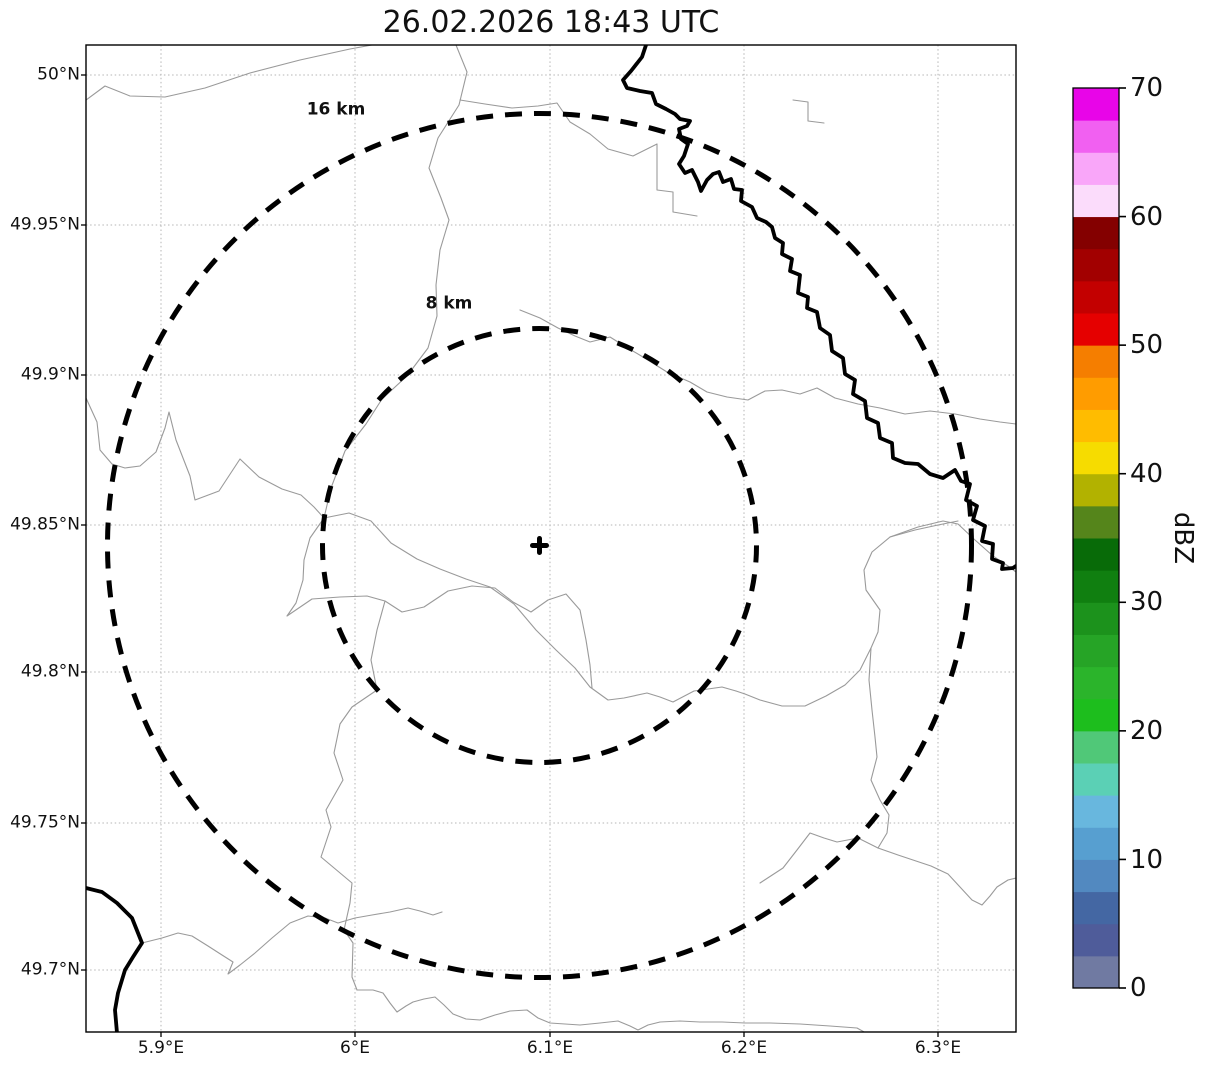 This screenshot has width=1207, height=1069. Describe the element at coordinates (1147, 602) in the screenshot. I see `colorbar-tick-label: 30` at that location.